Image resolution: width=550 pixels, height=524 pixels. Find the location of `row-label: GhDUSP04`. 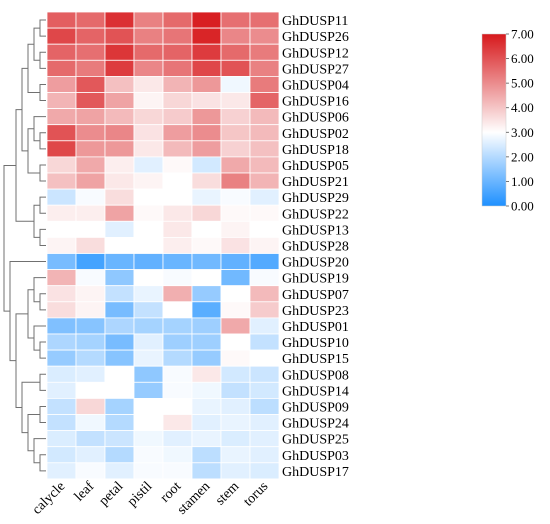

row-label: GhDUSP04 is located at coordinates (315, 85).